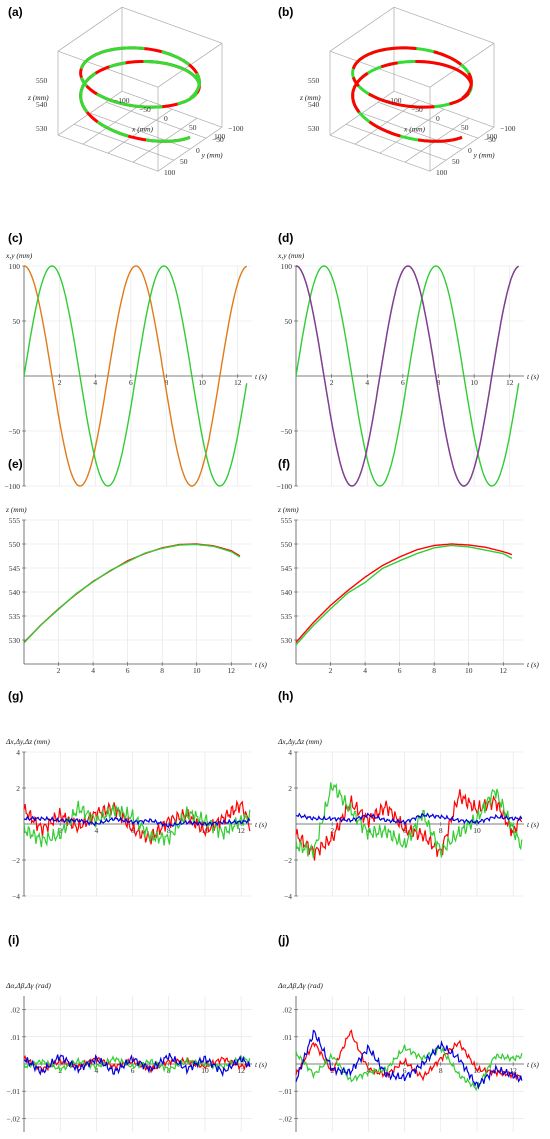  Describe the element at coordinates (314, 128) in the screenshot. I see `z-tick-label: 530` at that location.